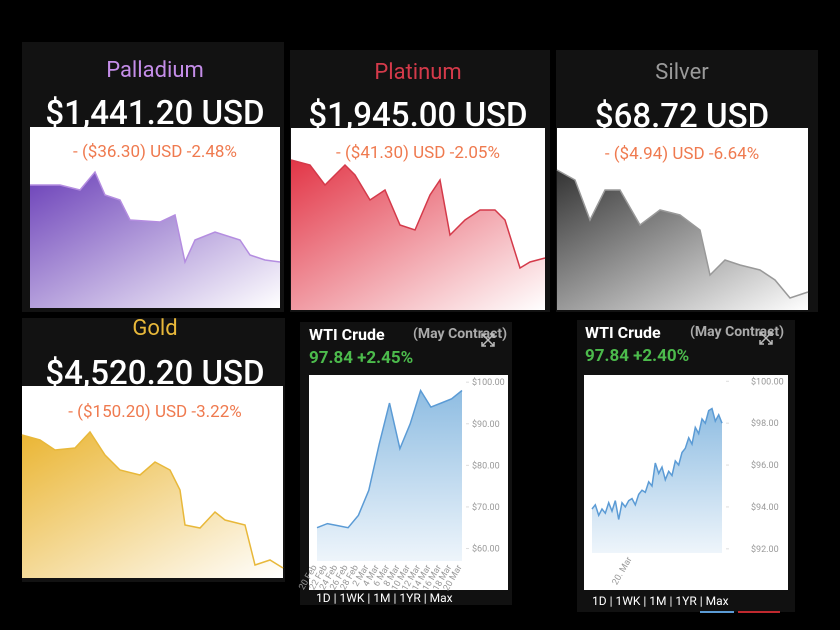  I want to click on card-change: - ($41.30) USD -2.05%, so click(418, 153).